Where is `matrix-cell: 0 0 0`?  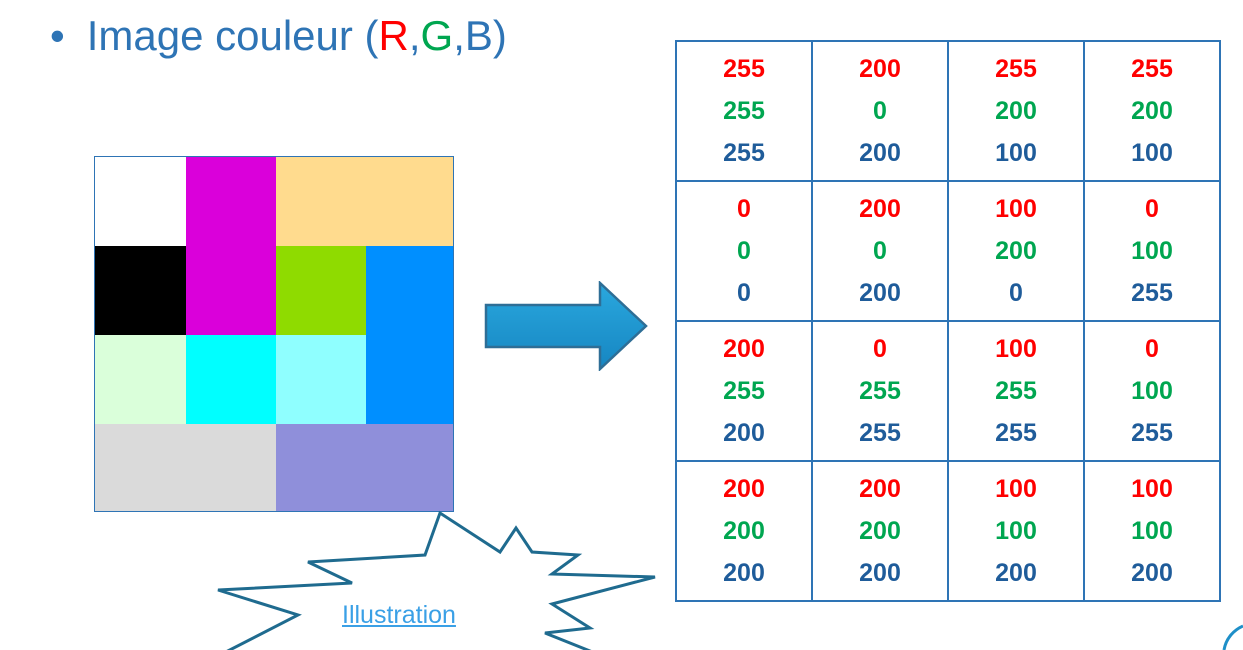 matrix-cell: 0 0 0 is located at coordinates (744, 251).